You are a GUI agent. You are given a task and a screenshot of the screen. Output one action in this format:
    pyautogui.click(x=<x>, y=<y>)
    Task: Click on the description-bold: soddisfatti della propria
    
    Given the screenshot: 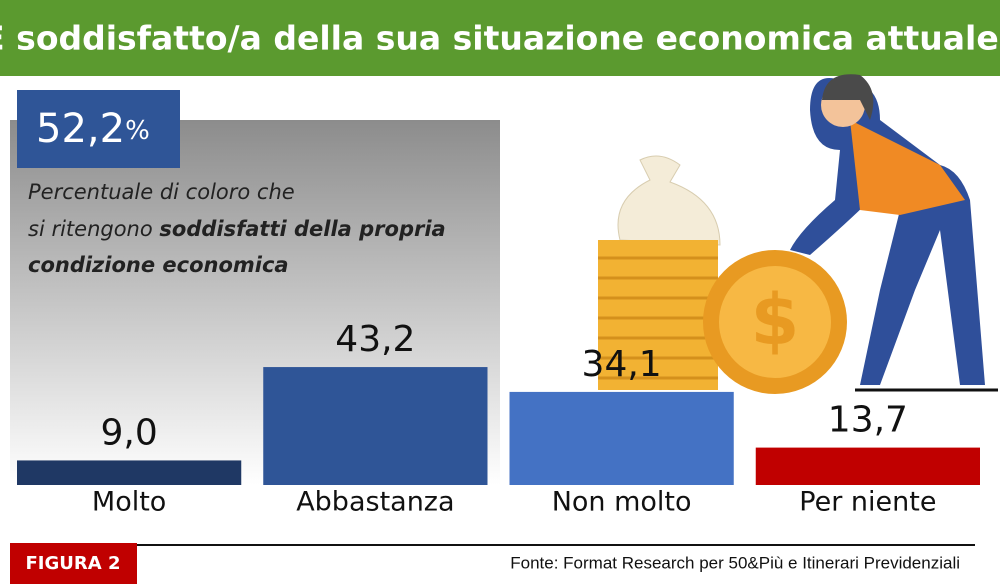 What is the action you would take?
    pyautogui.click(x=302, y=229)
    